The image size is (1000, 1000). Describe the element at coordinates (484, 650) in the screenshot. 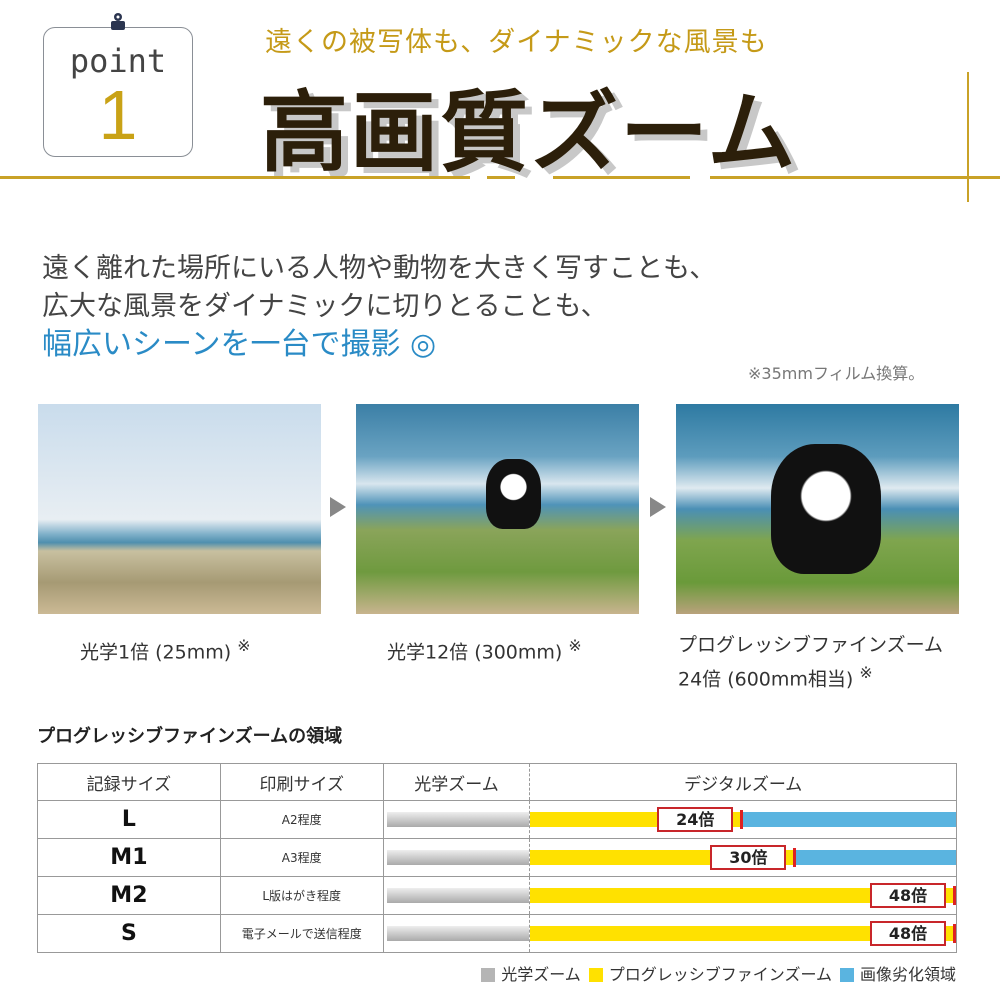

I see `photo-caption: 光学12倍 (300mm) ※` at that location.